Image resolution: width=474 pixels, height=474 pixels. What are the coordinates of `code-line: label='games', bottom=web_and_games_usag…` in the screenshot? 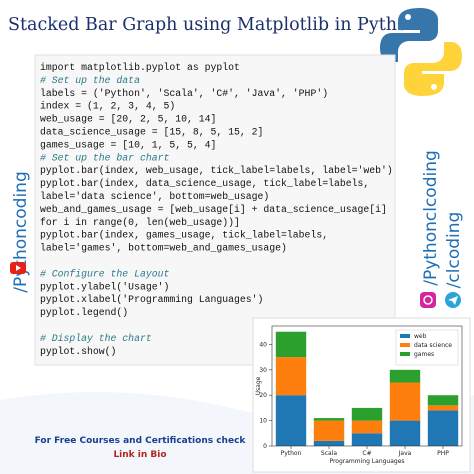 It's located at (163, 248).